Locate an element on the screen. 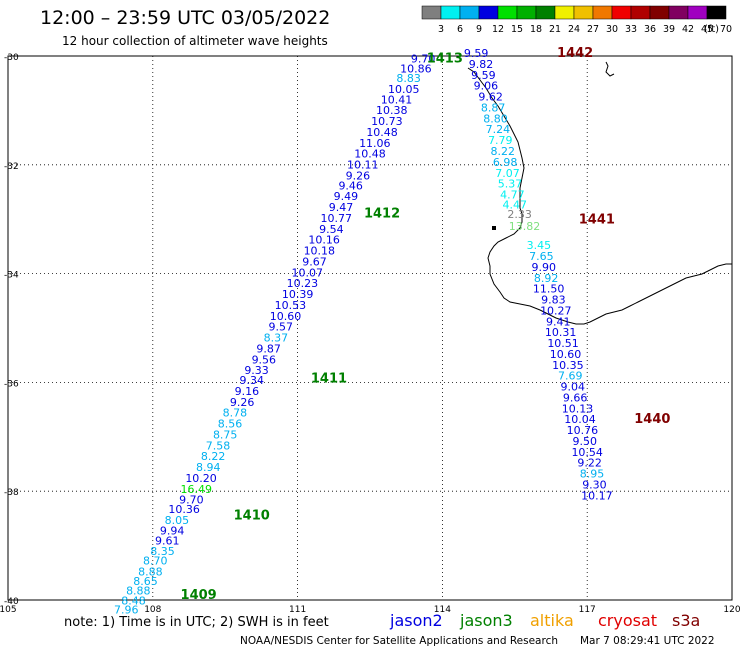 The height and width of the screenshot is (650, 740). wave-height-value: 9.82 is located at coordinates (481, 64).